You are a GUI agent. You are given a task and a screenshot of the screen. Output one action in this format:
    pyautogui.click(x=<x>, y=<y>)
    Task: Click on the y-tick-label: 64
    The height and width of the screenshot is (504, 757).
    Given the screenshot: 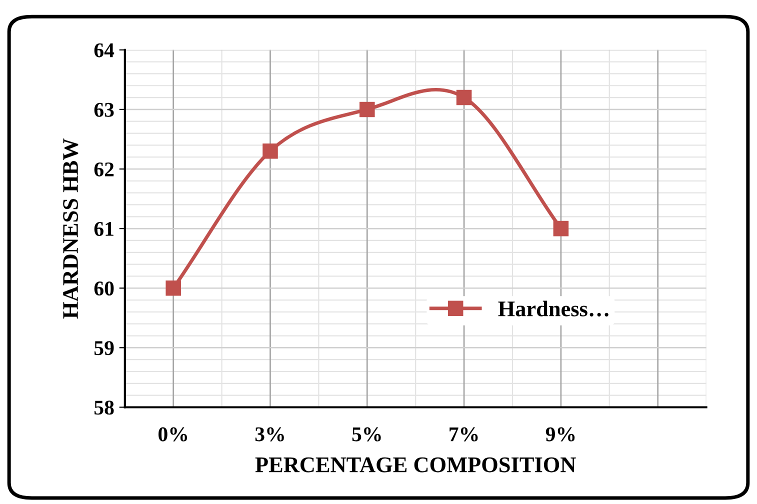 What is the action you would take?
    pyautogui.click(x=104, y=50)
    